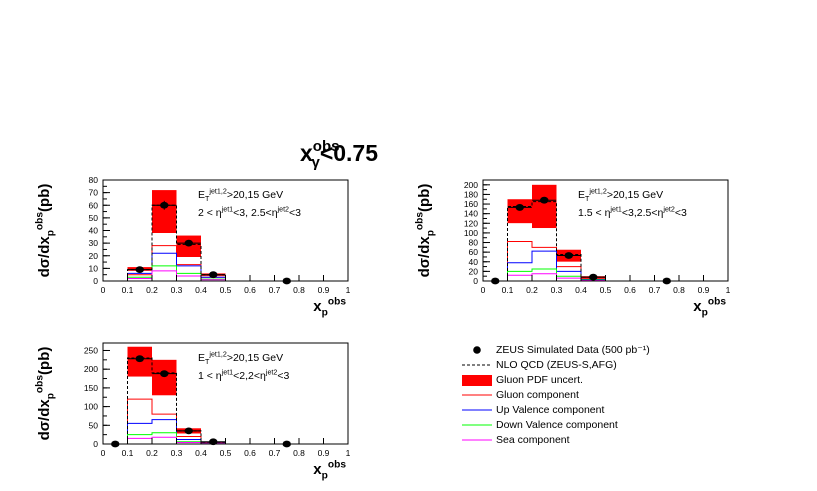 The image size is (817, 491). What do you see at coordinates (477, 395) in the screenshot?
I see `legend-gluon-line` at bounding box center [477, 395].